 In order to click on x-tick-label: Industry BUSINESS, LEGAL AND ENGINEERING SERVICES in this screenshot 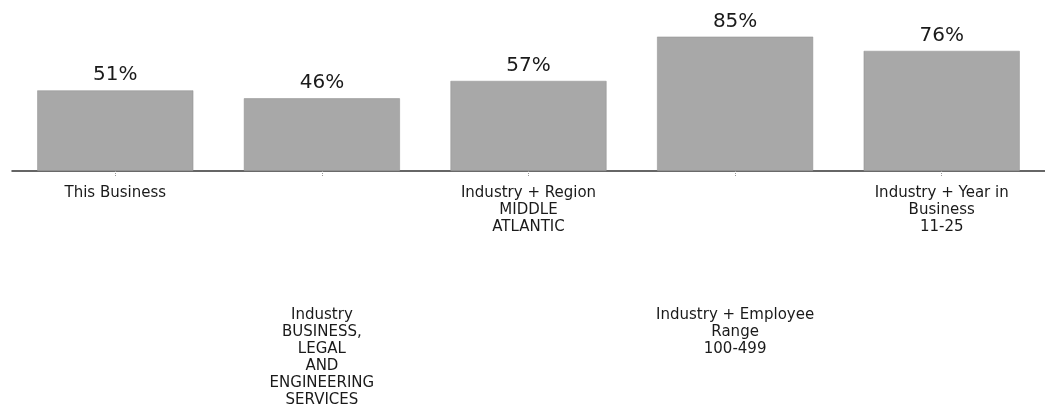, I will do `click(322, 355)`.